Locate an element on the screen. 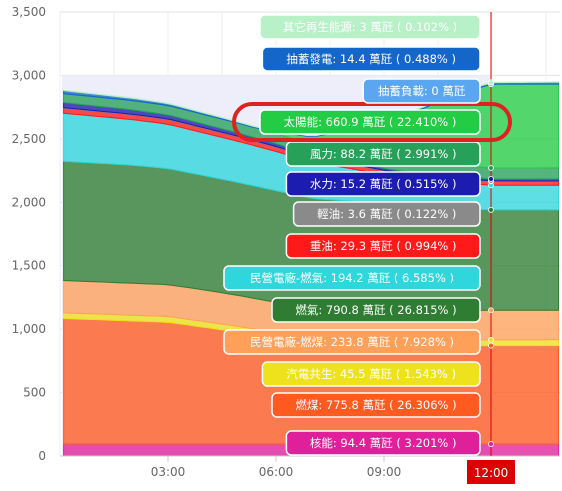 This screenshot has width=562, height=491. x-tick-label: 03:00 is located at coordinates (168, 472).